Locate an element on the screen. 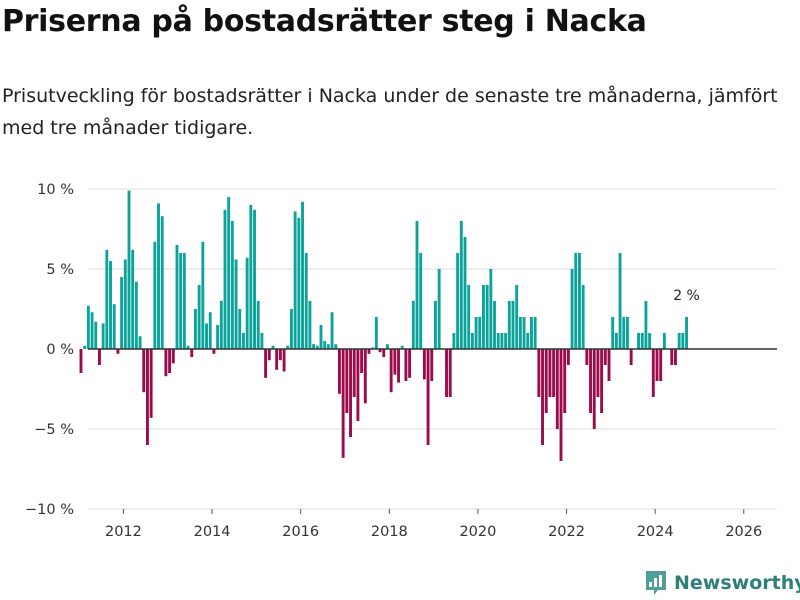  x-tick-label: 2014 is located at coordinates (212, 532).